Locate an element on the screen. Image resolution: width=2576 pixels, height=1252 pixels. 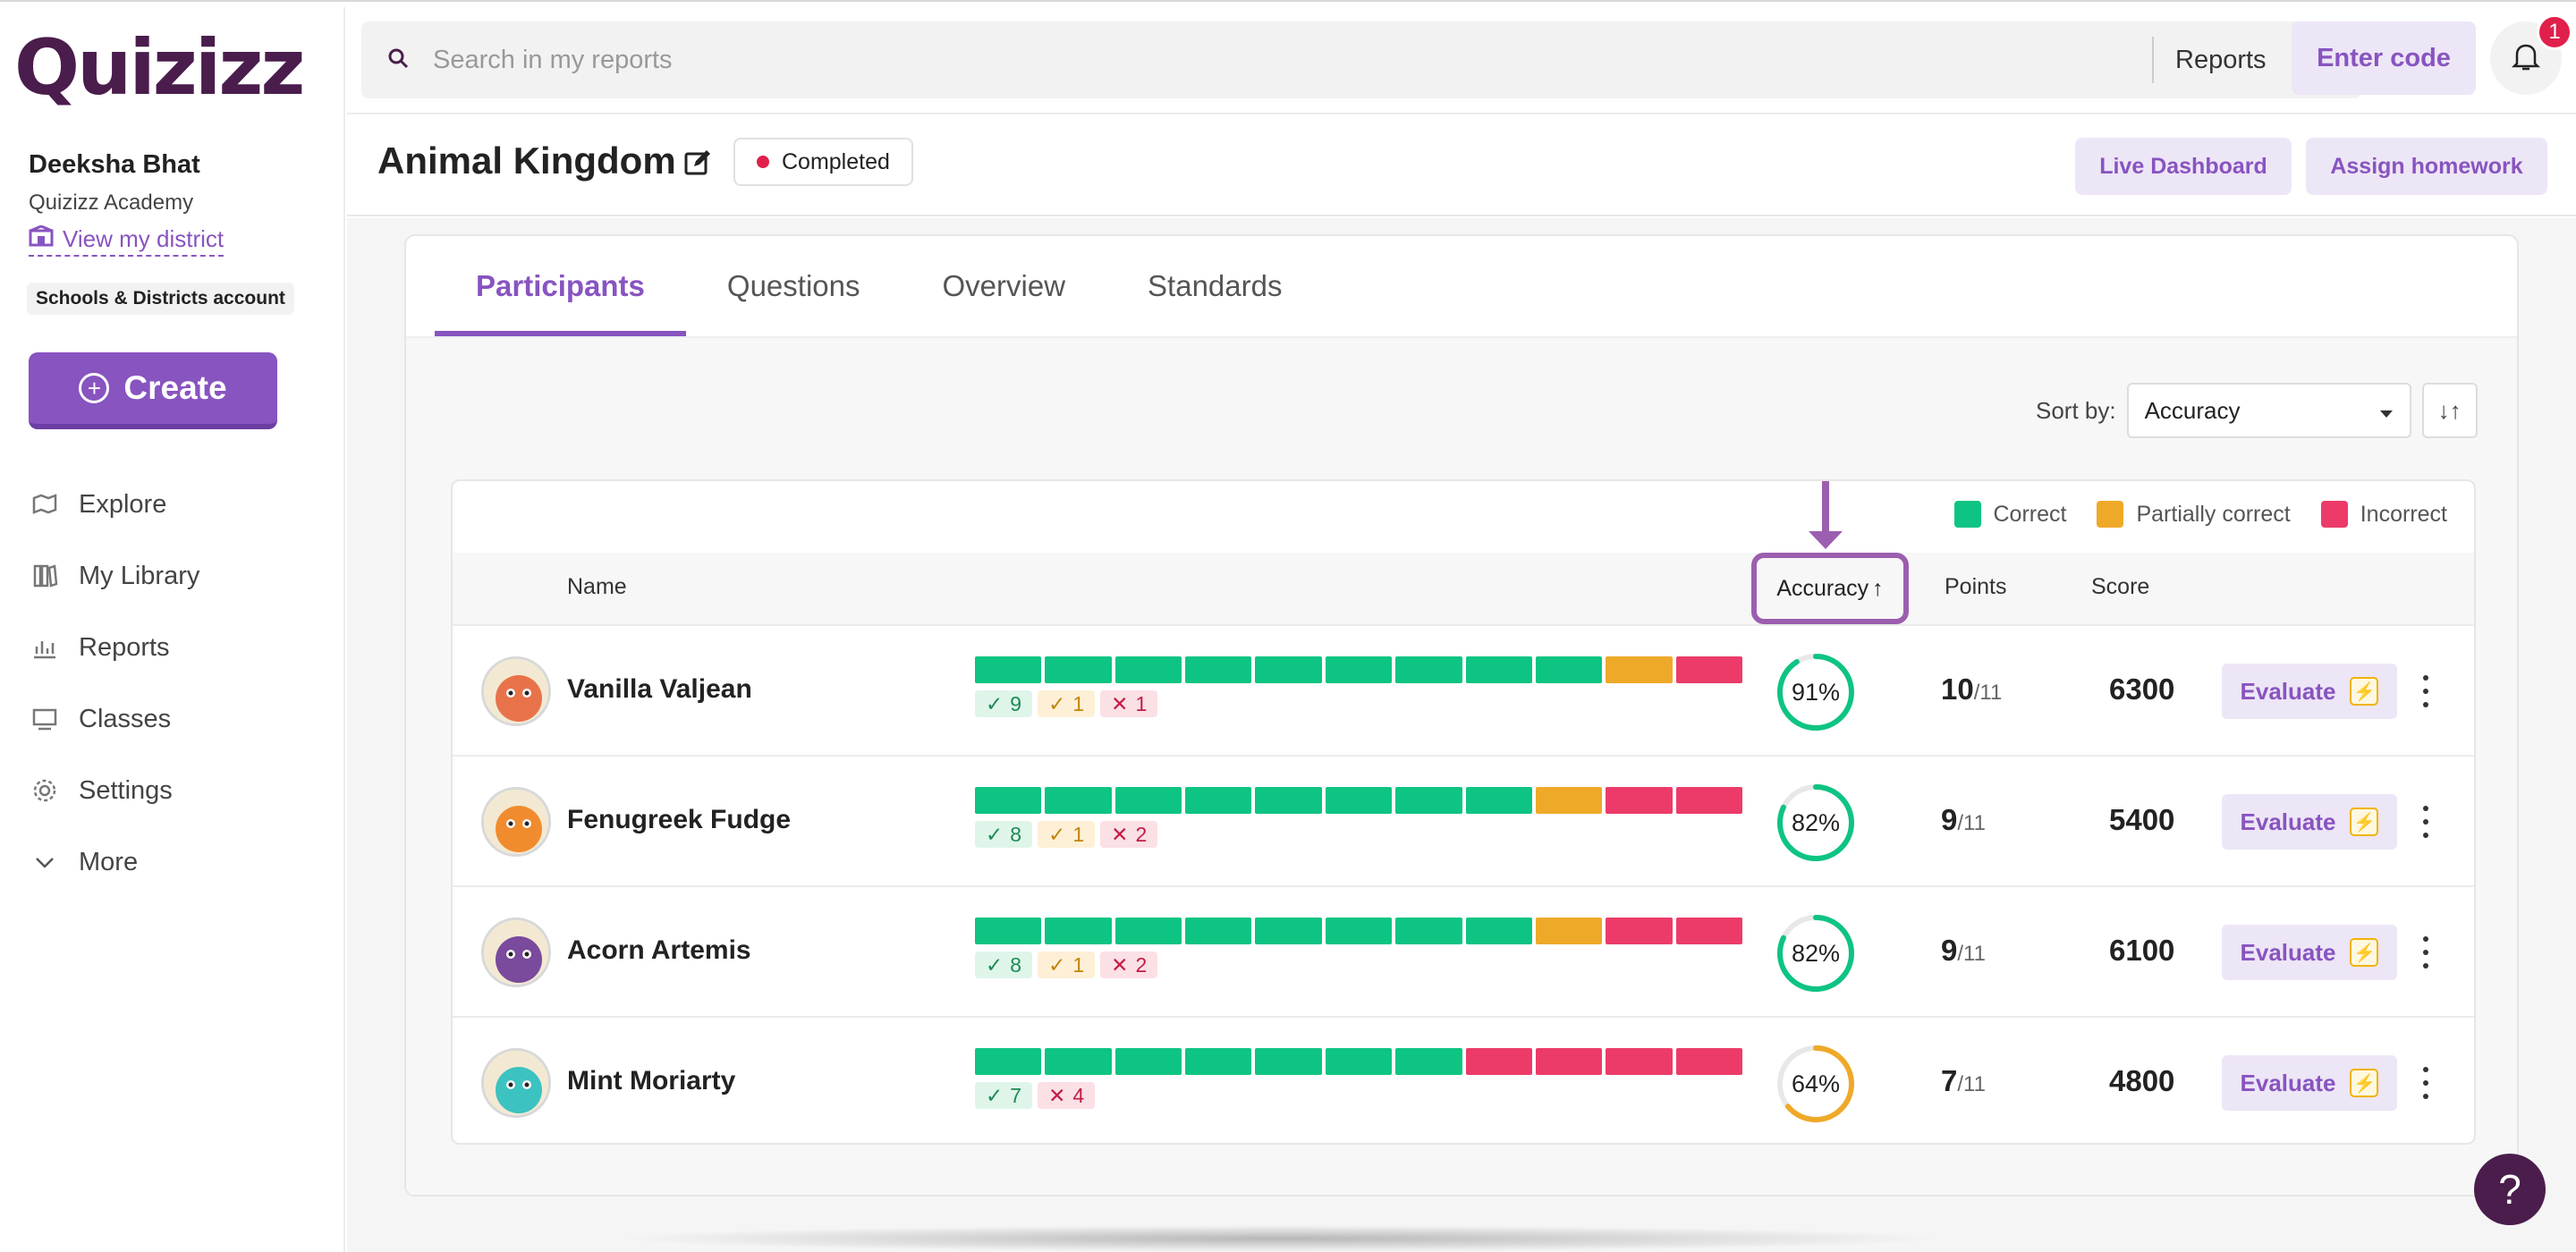
accuracy-ring is located at coordinates (1815, 953).